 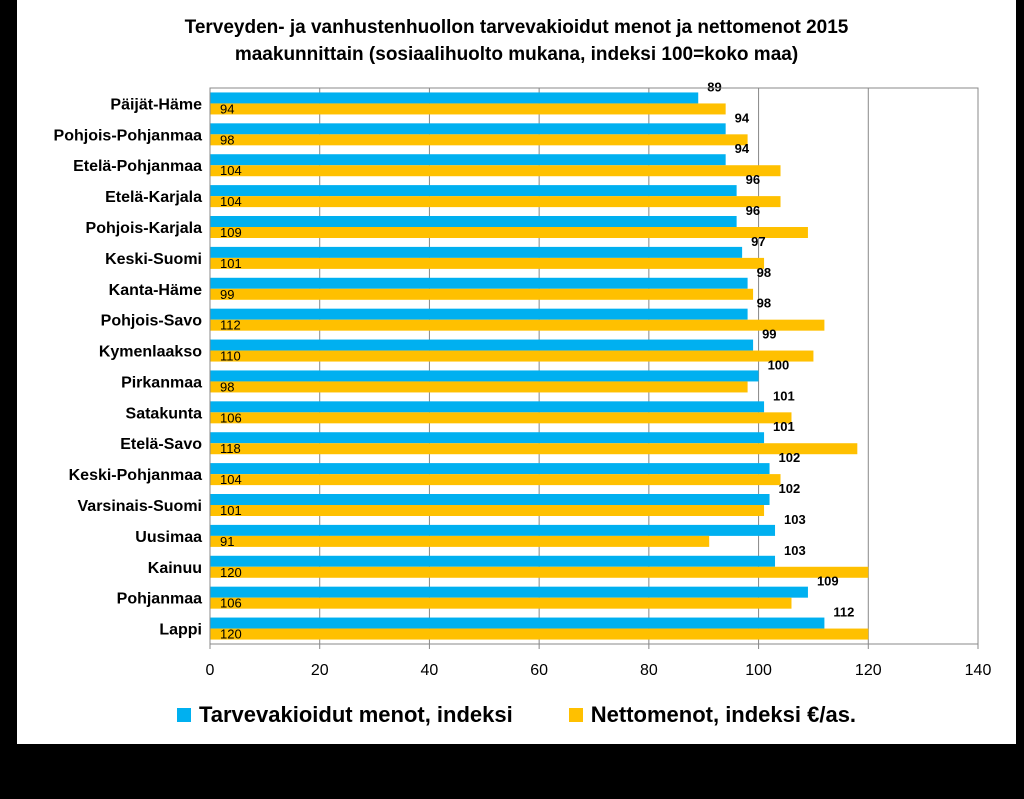 What do you see at coordinates (161, 382) in the screenshot?
I see `category-label: Pirkanmaa` at bounding box center [161, 382].